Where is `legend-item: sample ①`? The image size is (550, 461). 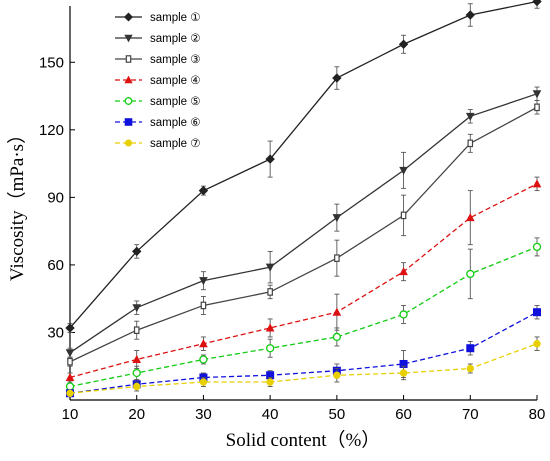
legend-item: sample ① is located at coordinates (158, 18).